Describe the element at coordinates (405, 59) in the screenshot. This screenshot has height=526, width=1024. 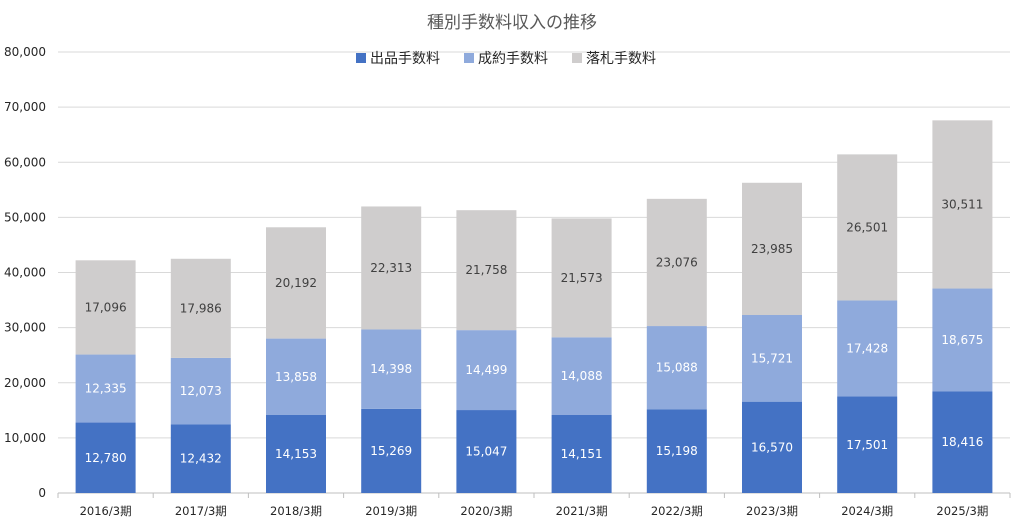
I see `legend-label: 出品手数料` at that location.